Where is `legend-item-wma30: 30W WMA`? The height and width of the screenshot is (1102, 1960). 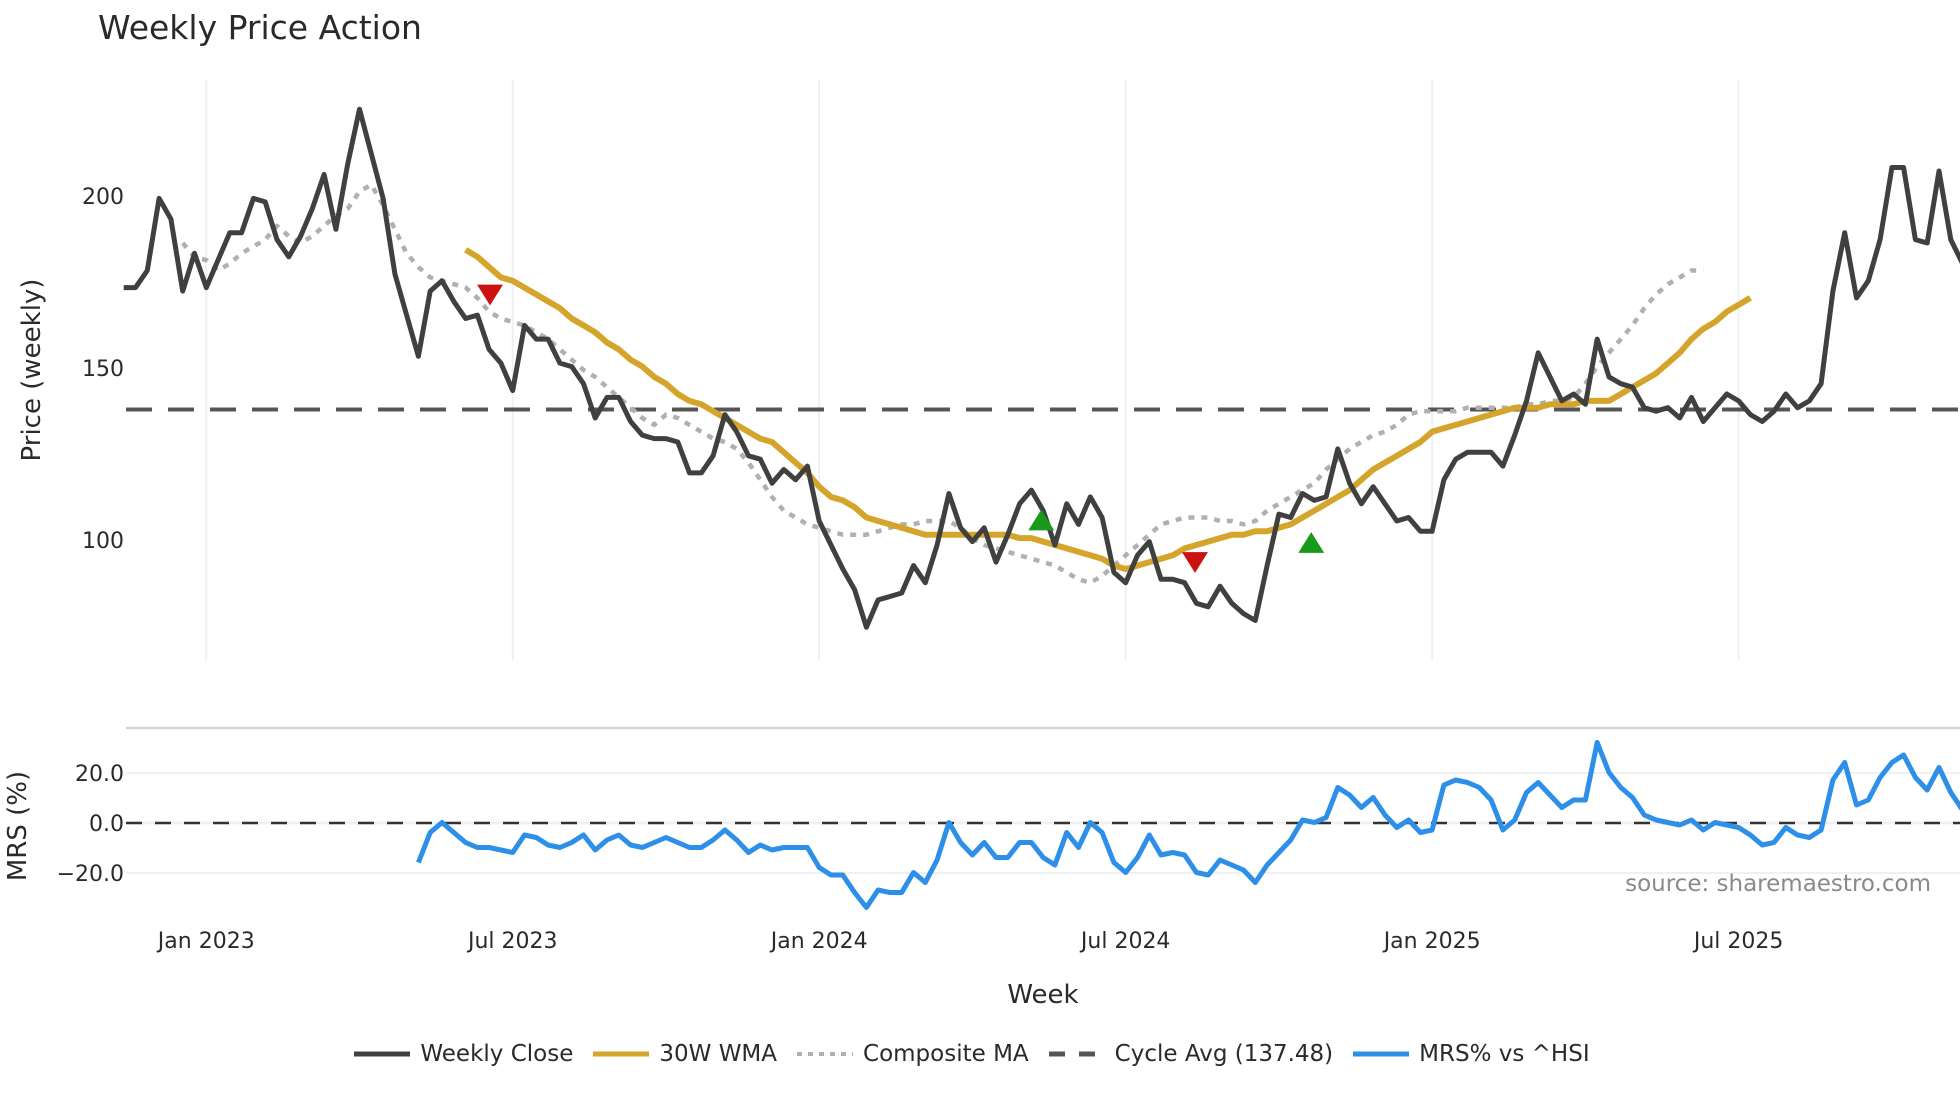 legend-item-wma30: 30W WMA is located at coordinates (684, 1054).